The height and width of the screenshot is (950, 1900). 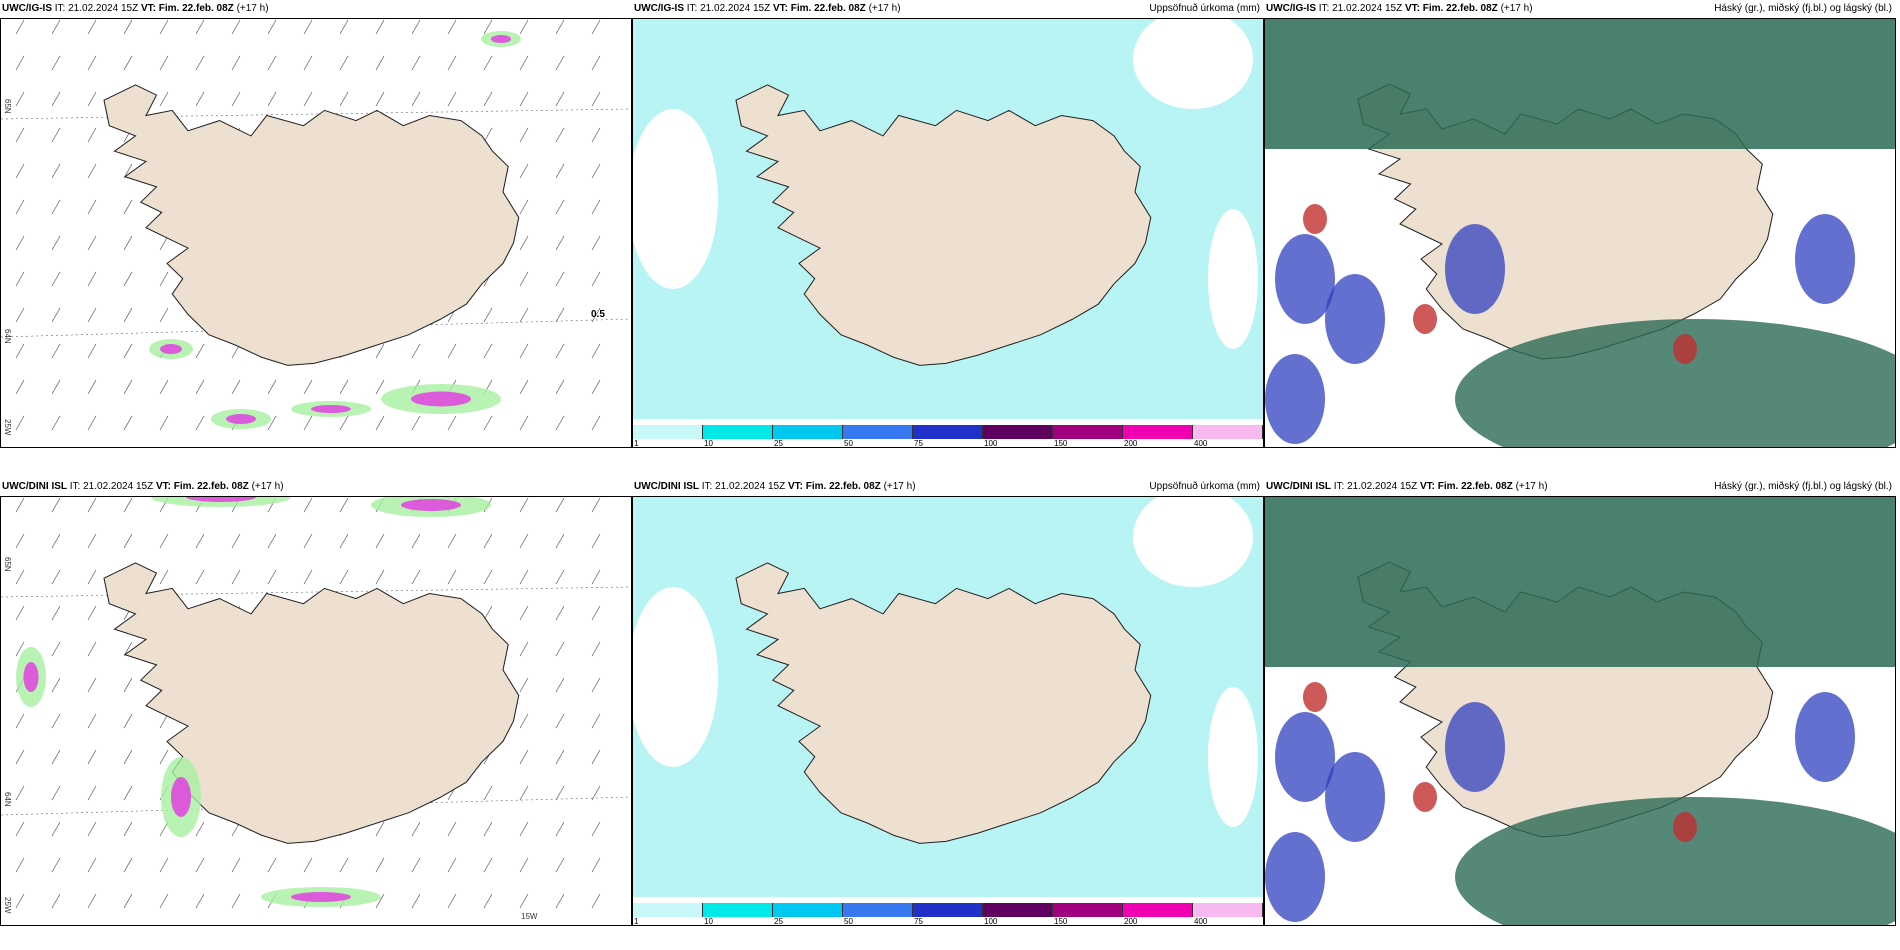 I want to click on lon-label-25w: 25W, so click(x=7, y=427).